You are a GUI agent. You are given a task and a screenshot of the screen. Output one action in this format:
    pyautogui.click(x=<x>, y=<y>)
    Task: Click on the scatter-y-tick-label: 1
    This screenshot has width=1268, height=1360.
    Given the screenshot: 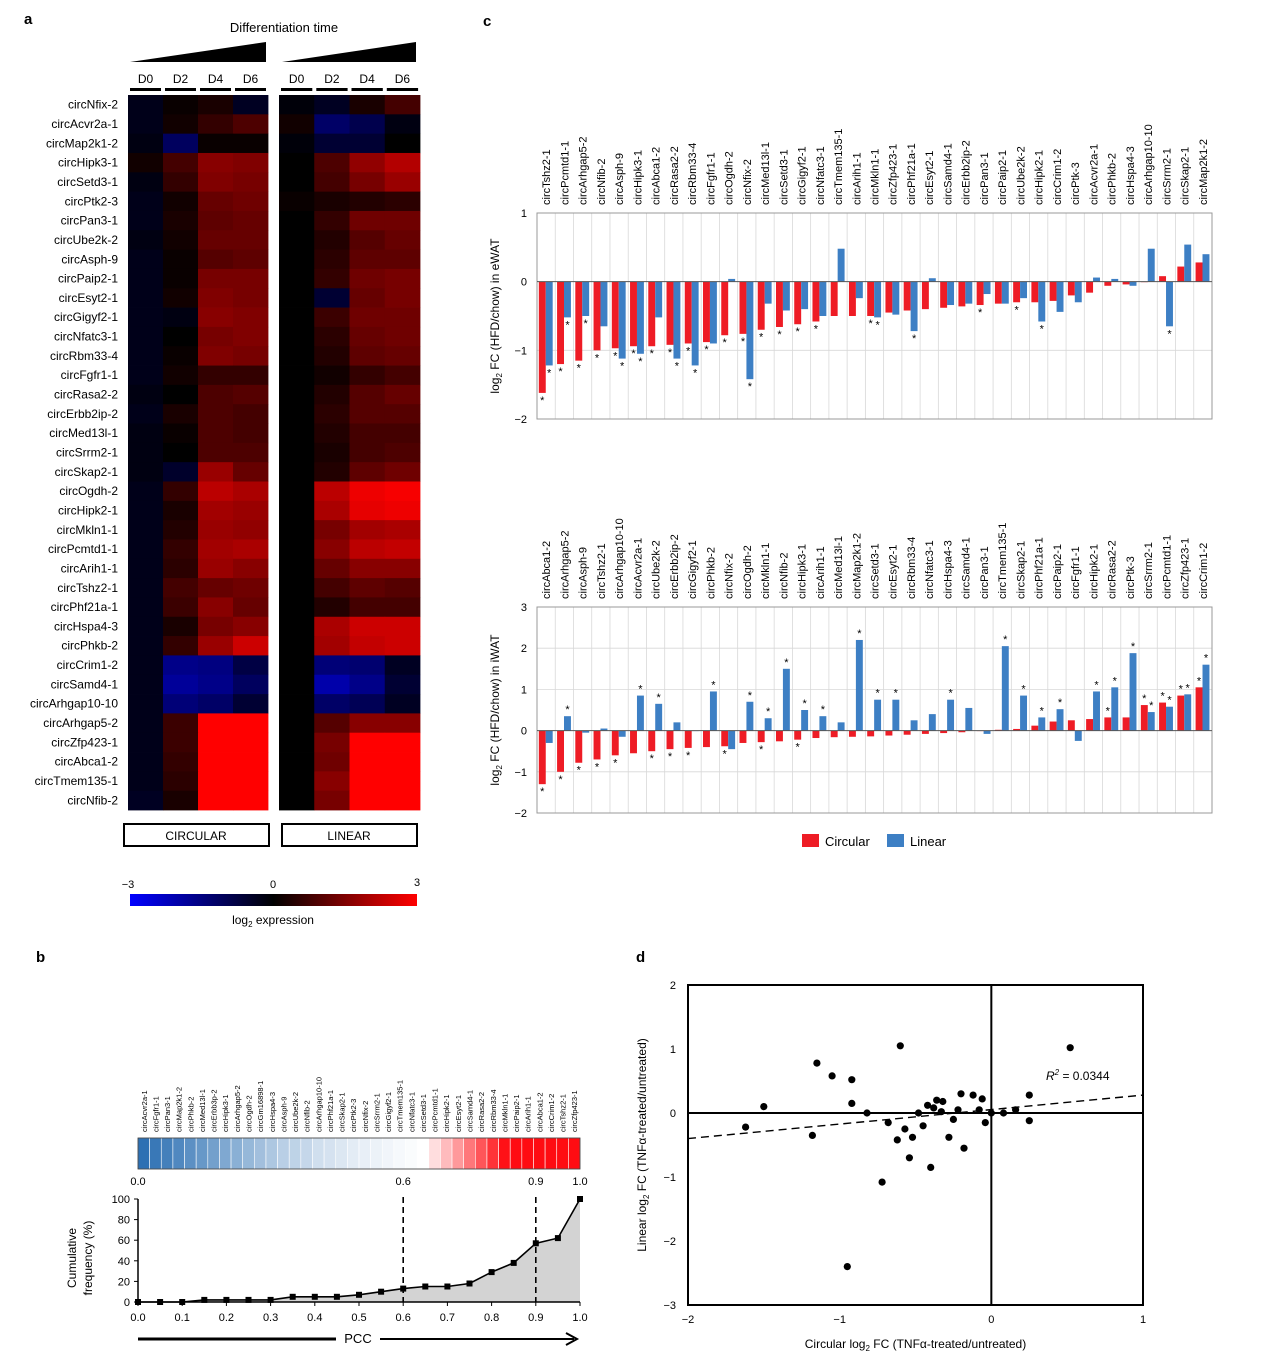 What is the action you would take?
    pyautogui.click(x=673, y=1050)
    